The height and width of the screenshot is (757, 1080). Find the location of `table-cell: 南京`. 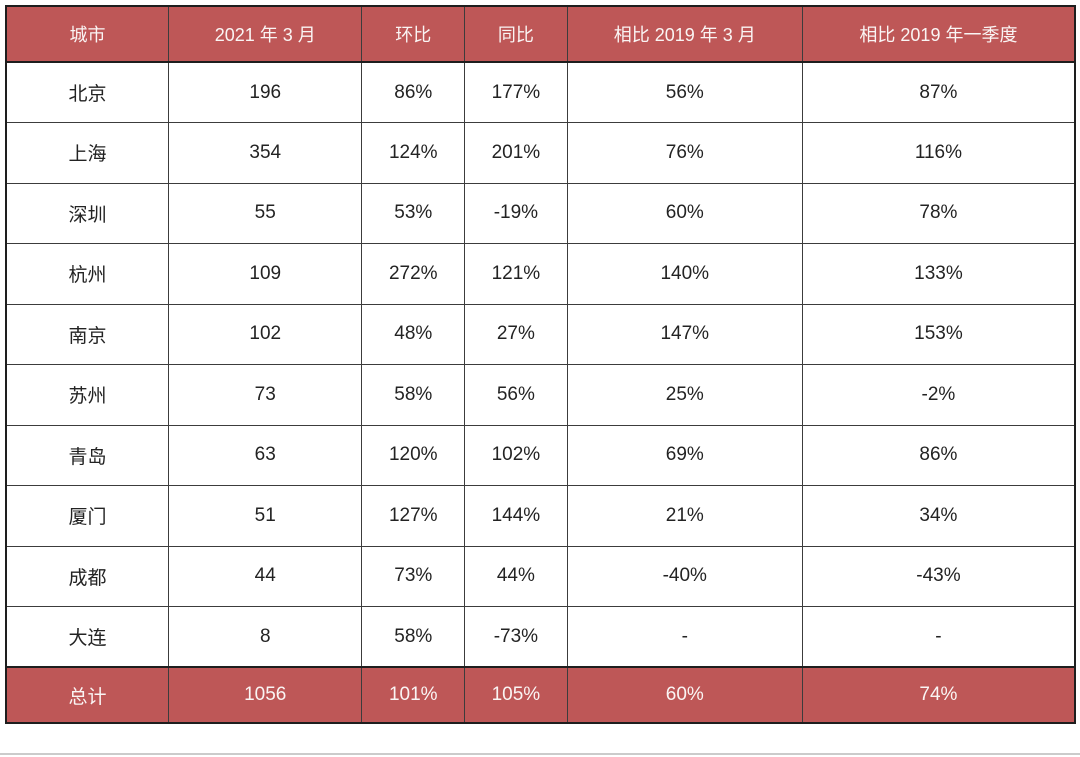

table-cell: 南京 is located at coordinates (87, 334).